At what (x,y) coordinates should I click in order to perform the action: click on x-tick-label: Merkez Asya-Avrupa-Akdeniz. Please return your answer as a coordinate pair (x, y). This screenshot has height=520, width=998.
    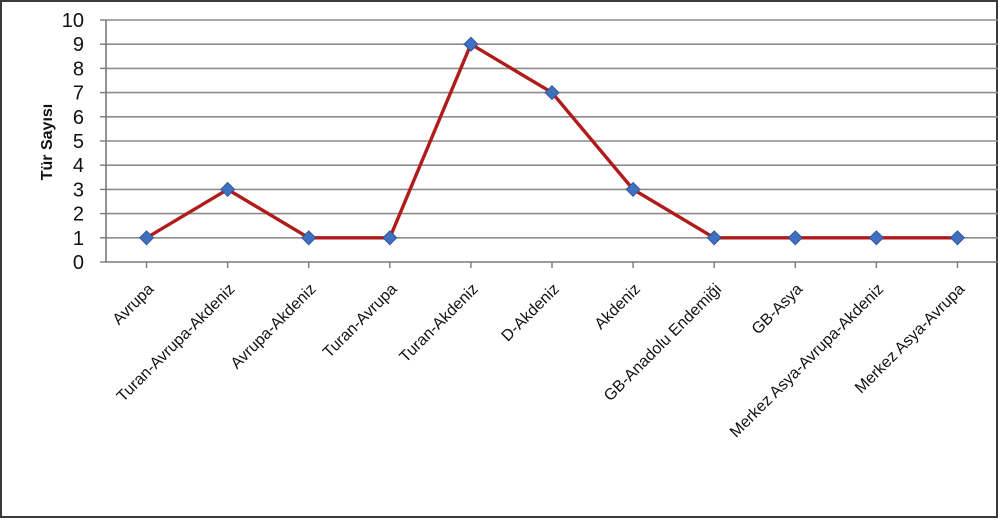
    Looking at the image, I should click on (807, 361).